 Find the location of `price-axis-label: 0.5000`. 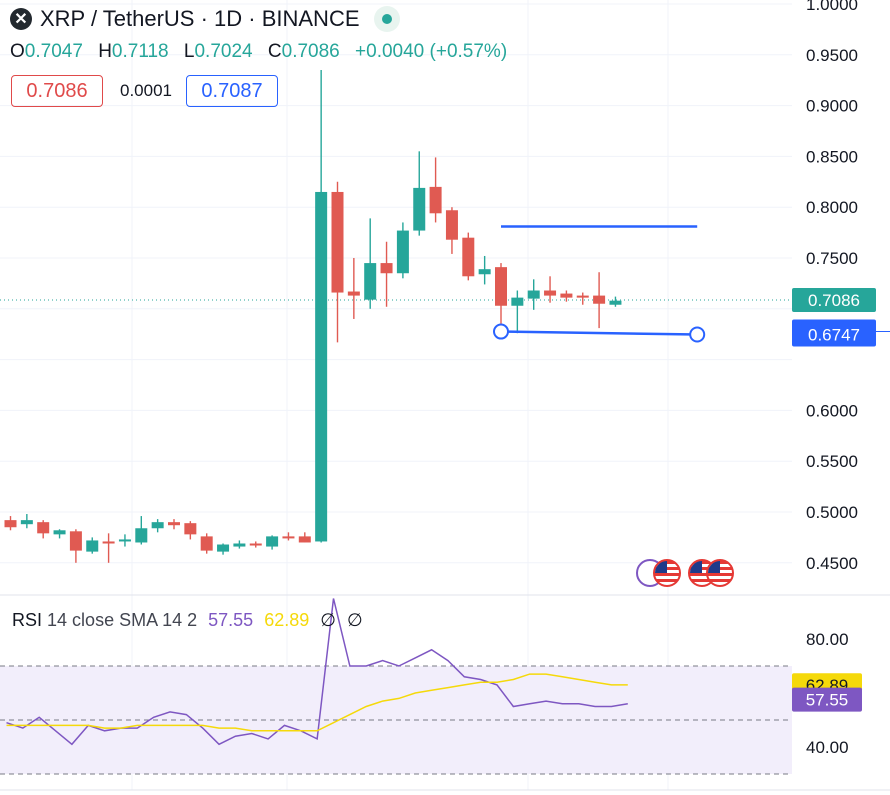

price-axis-label: 0.5000 is located at coordinates (832, 512).